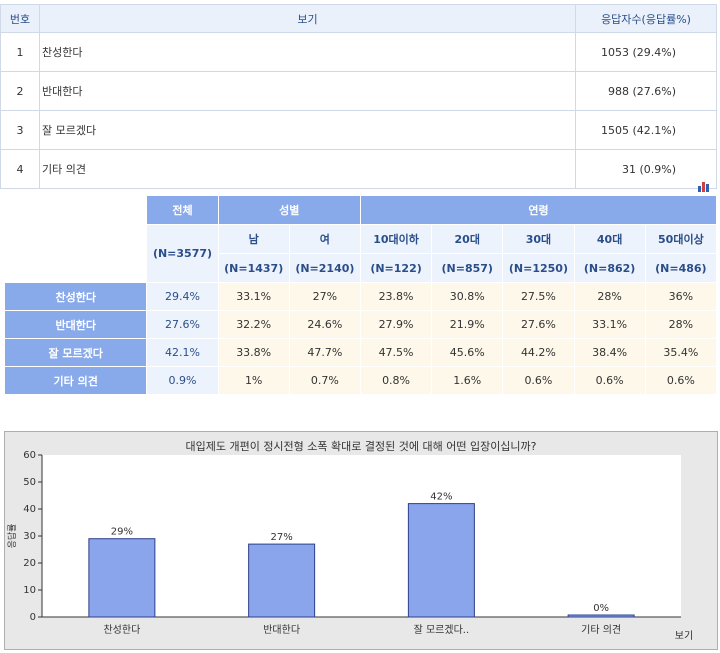 The width and height of the screenshot is (720, 653). Describe the element at coordinates (538, 239) in the screenshot. I see `column-label: 30대` at that location.